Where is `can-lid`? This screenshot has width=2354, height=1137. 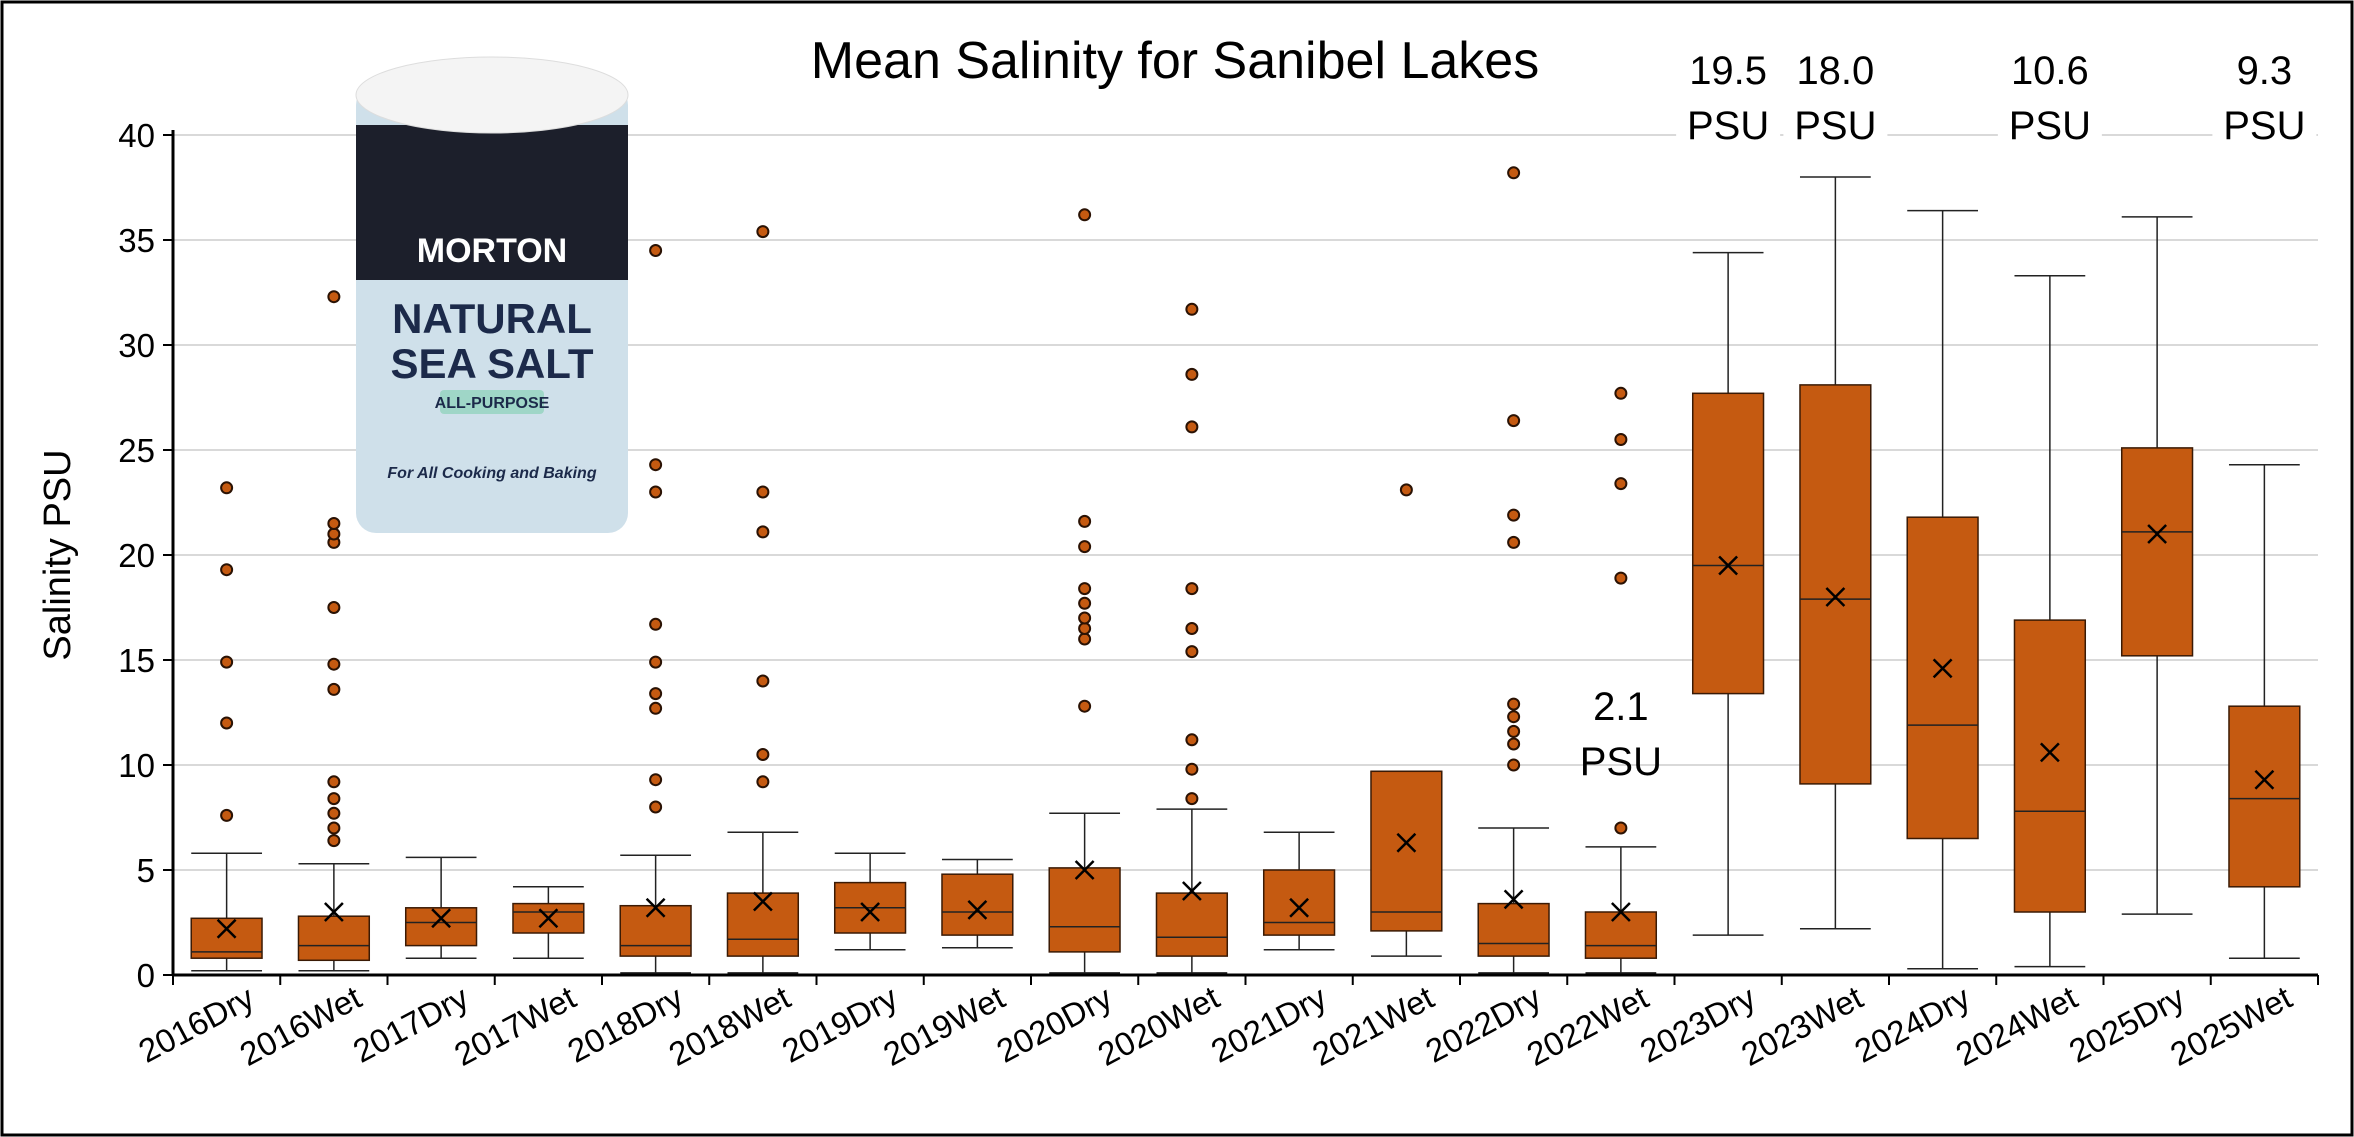
can-lid is located at coordinates (492, 95).